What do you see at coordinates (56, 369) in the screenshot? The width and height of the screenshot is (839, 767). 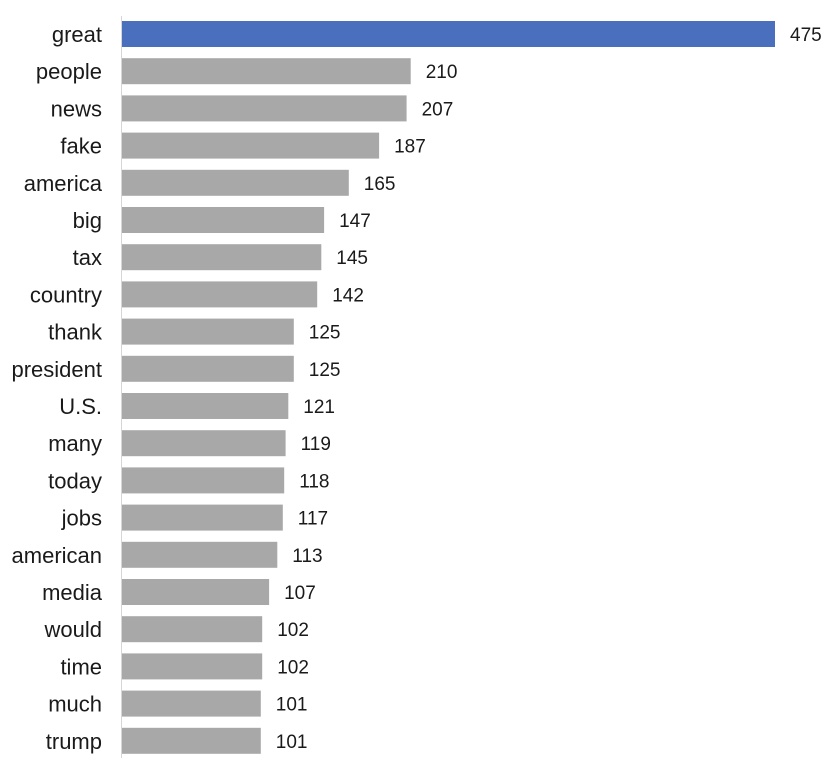 I see `category-label: president` at bounding box center [56, 369].